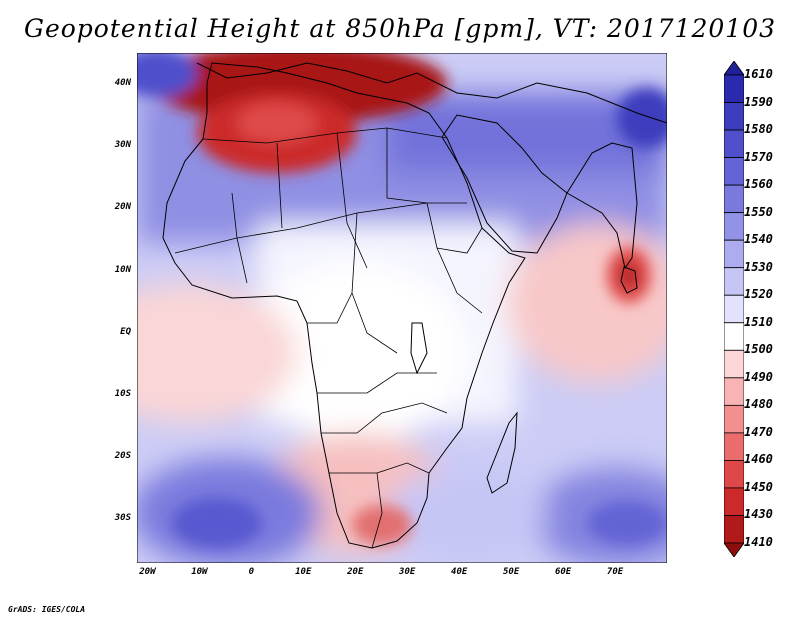 This screenshot has width=800, height=618. Describe the element at coordinates (758, 431) in the screenshot. I see `colorbar-level-1470: 1470` at that location.